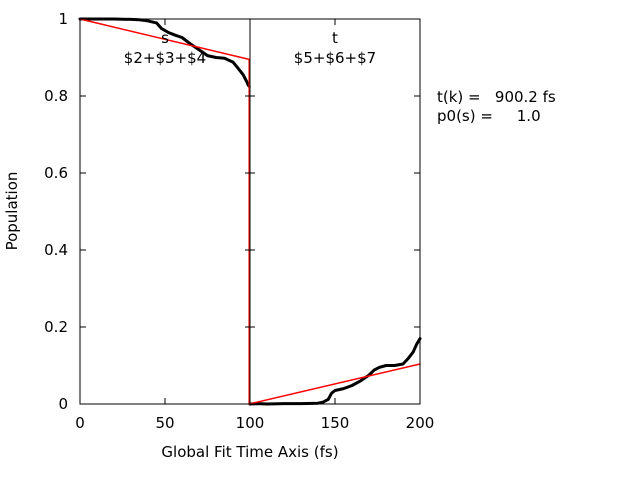 The height and width of the screenshot is (480, 640). I want to click on y-tick-label: 0.6, so click(56, 173).